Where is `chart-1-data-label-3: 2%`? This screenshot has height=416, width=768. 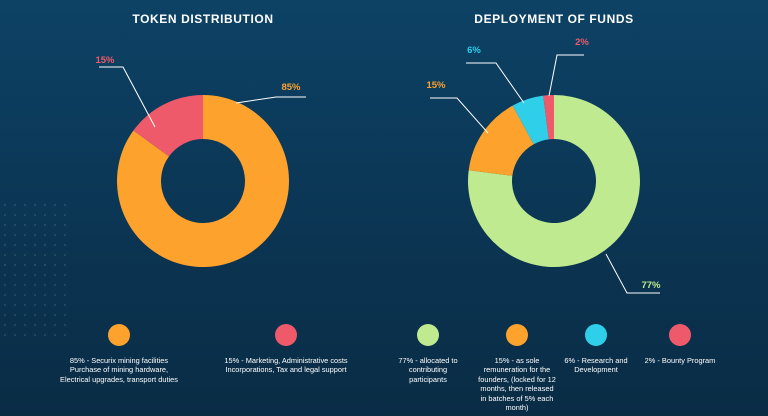
chart-1-data-label-3: 2% is located at coordinates (582, 42).